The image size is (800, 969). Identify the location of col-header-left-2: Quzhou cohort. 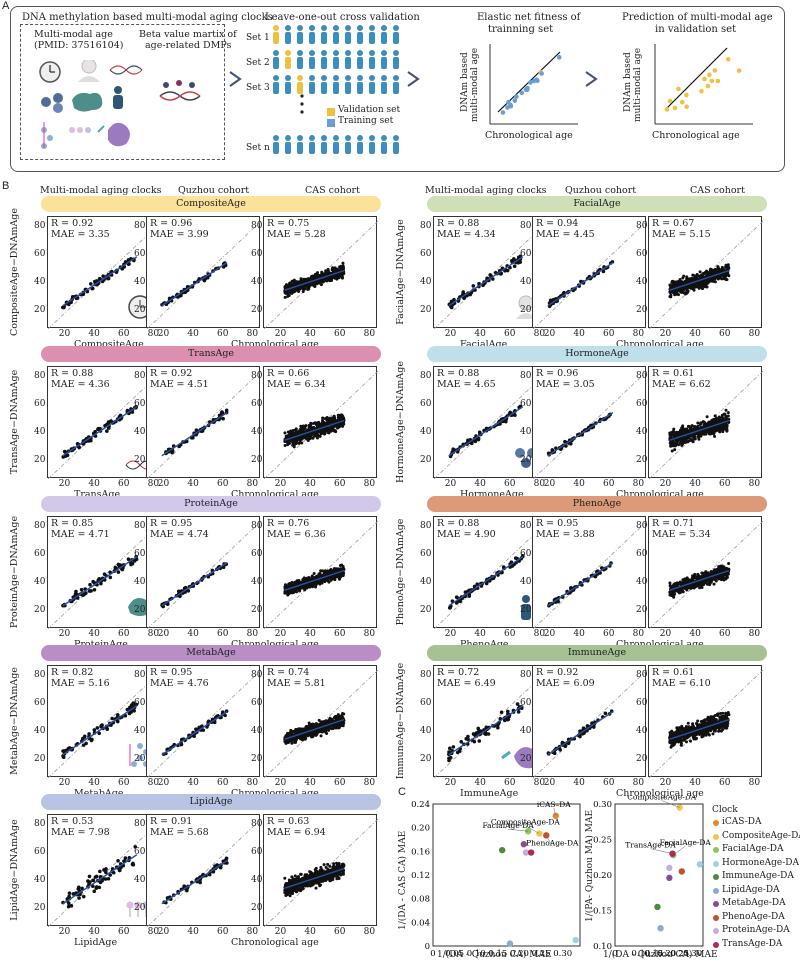
(214, 190).